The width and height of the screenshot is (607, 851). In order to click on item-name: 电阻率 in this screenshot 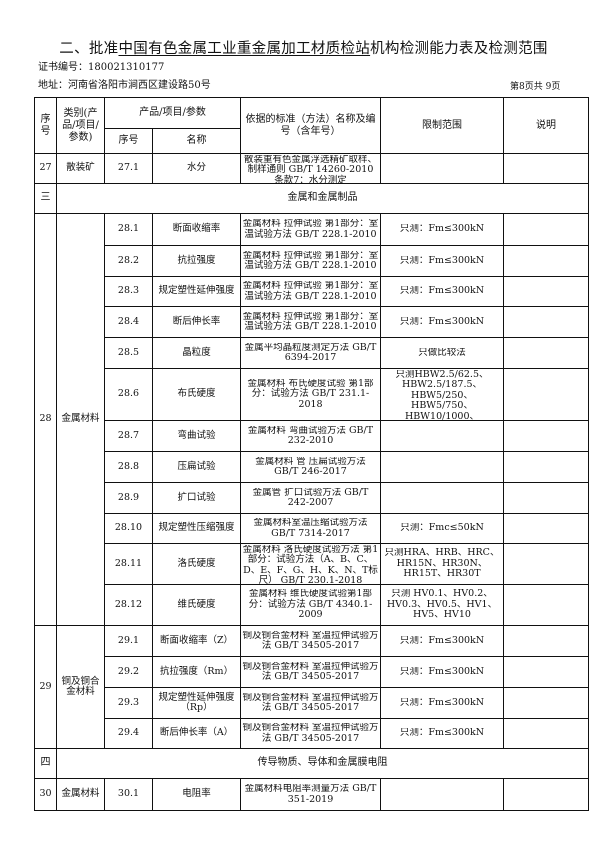, I will do `click(196, 794)`.